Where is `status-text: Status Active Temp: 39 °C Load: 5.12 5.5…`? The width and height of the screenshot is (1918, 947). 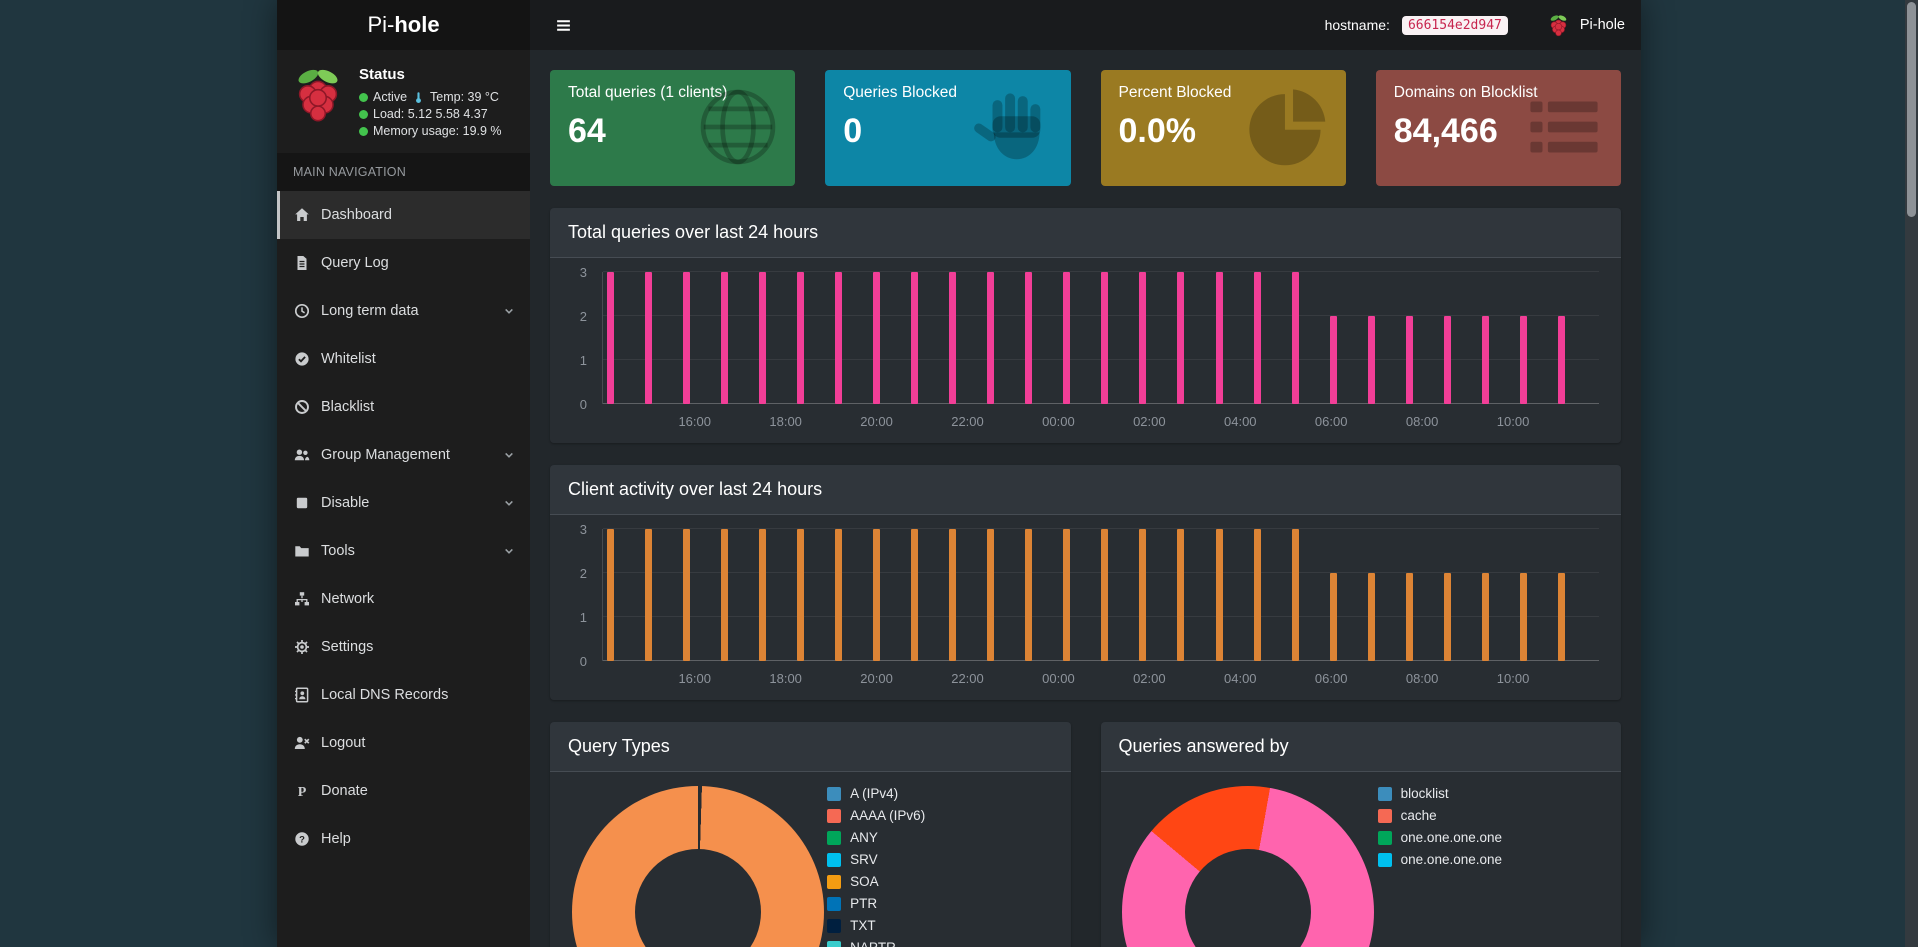
status-text: Status Active Temp: 39 °C Load: 5.12 5.5… is located at coordinates (430, 102).